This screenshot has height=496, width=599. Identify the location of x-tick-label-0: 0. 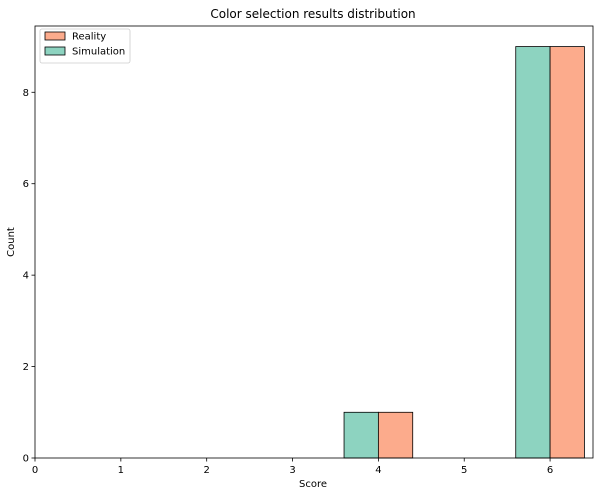
(35, 470).